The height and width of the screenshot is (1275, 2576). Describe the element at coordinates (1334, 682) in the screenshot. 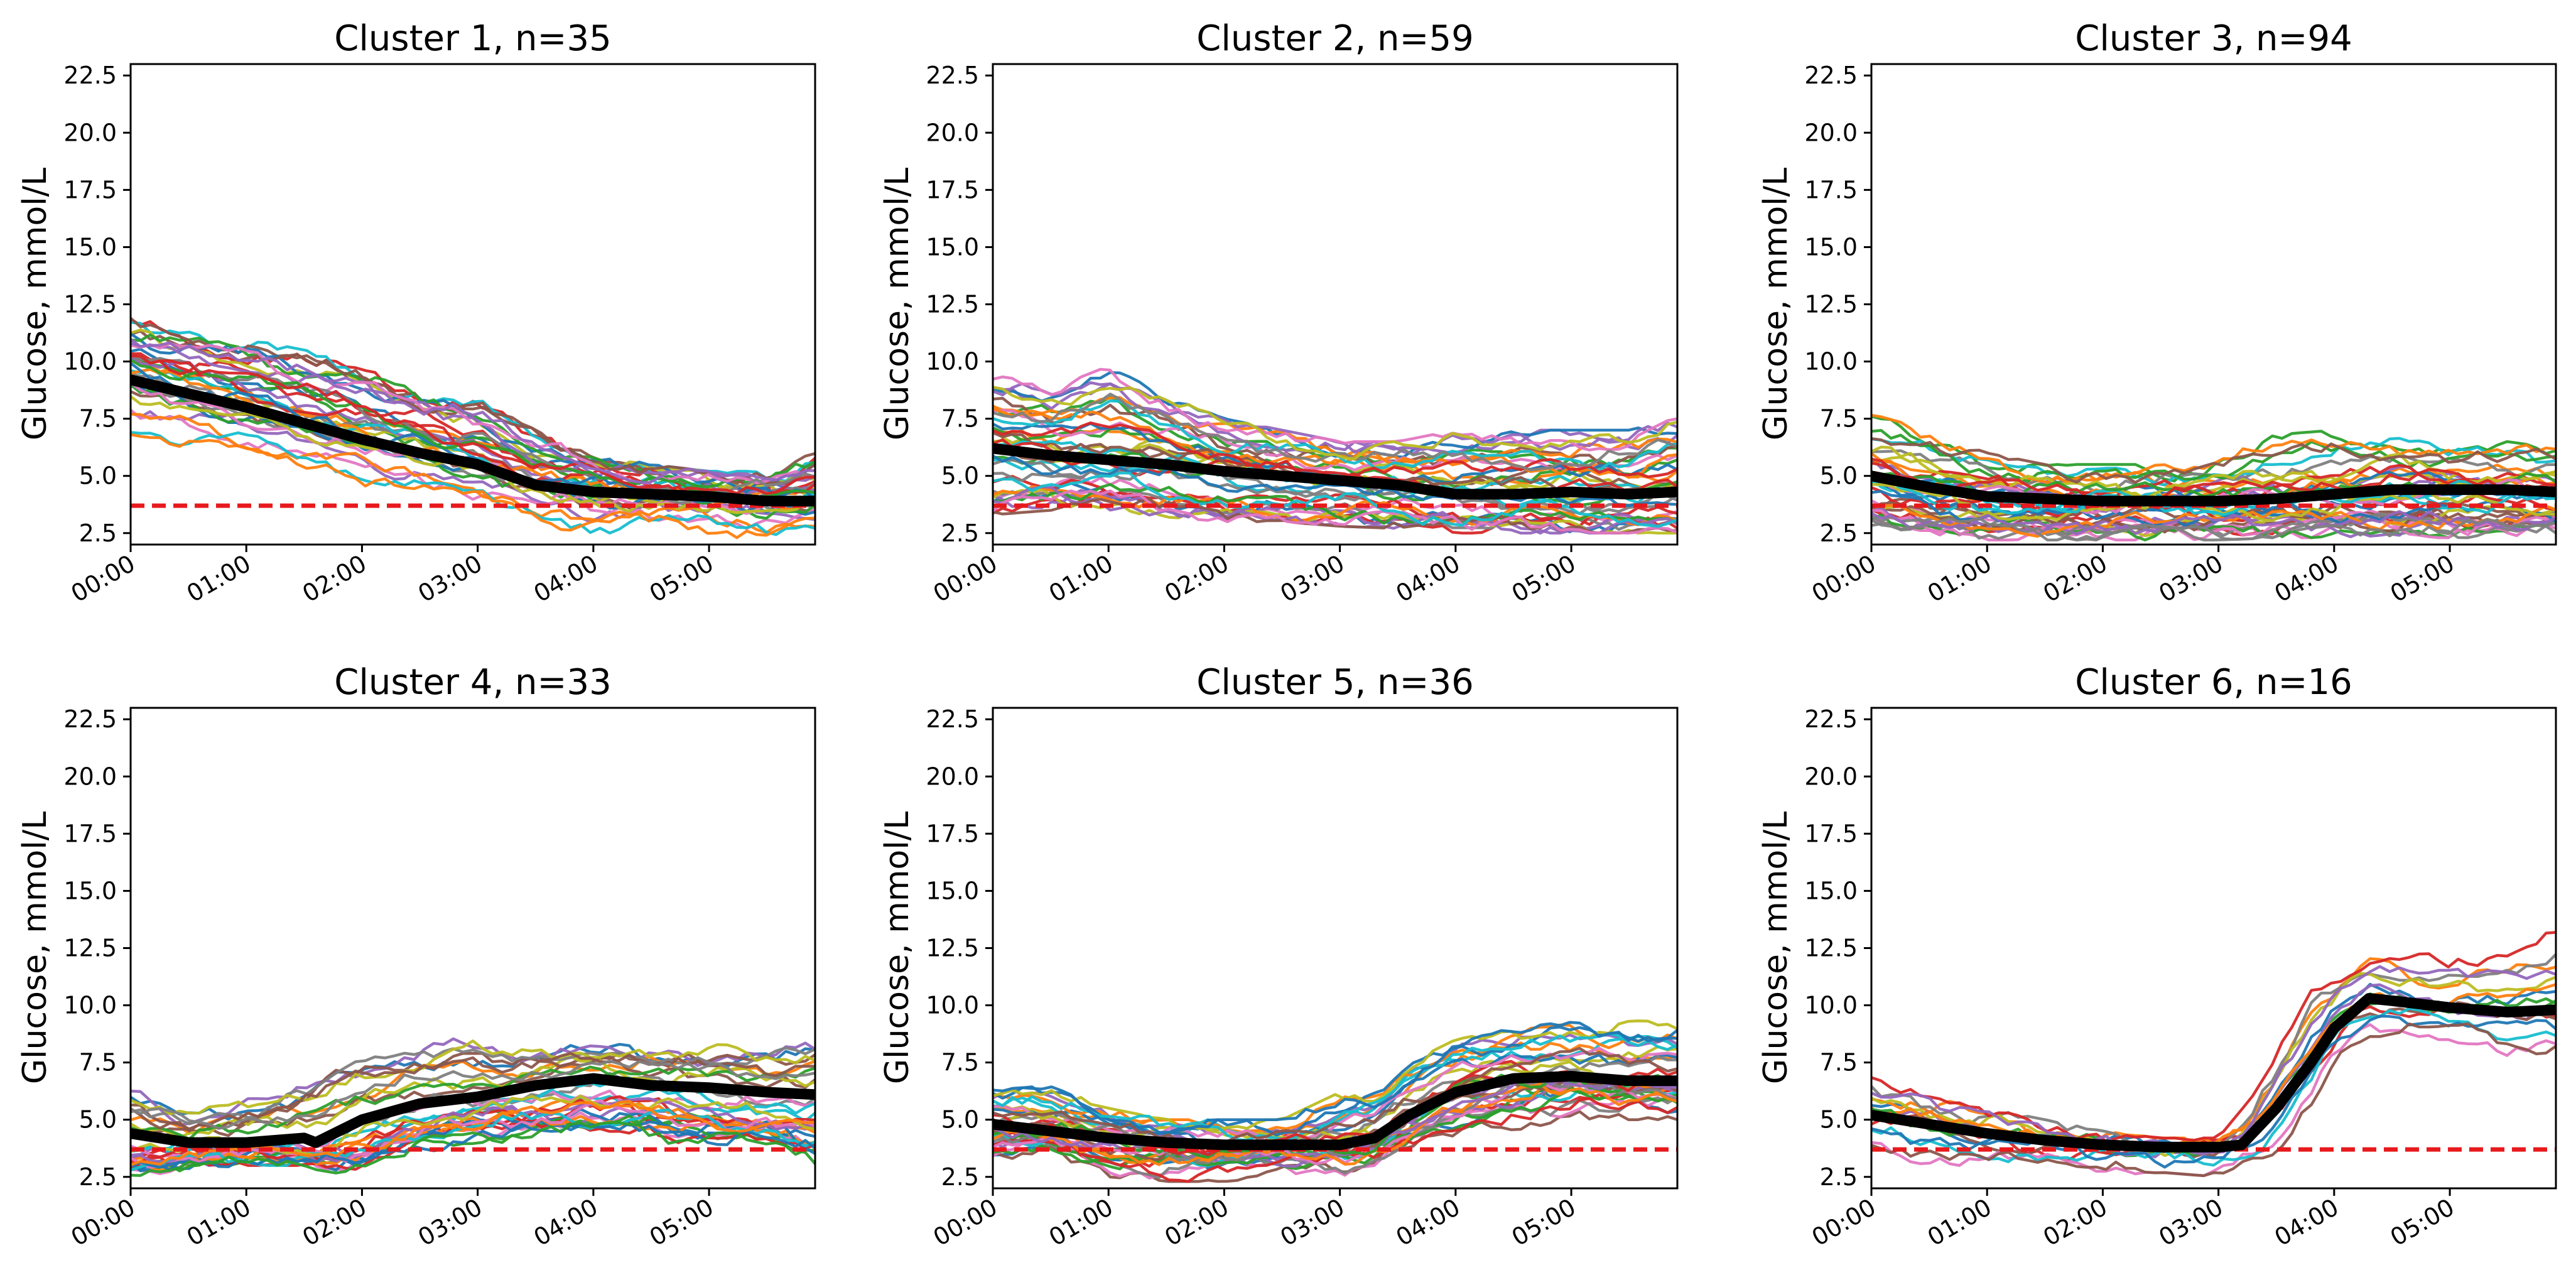

I see `panel-title: Cluster 5, n=36` at that location.